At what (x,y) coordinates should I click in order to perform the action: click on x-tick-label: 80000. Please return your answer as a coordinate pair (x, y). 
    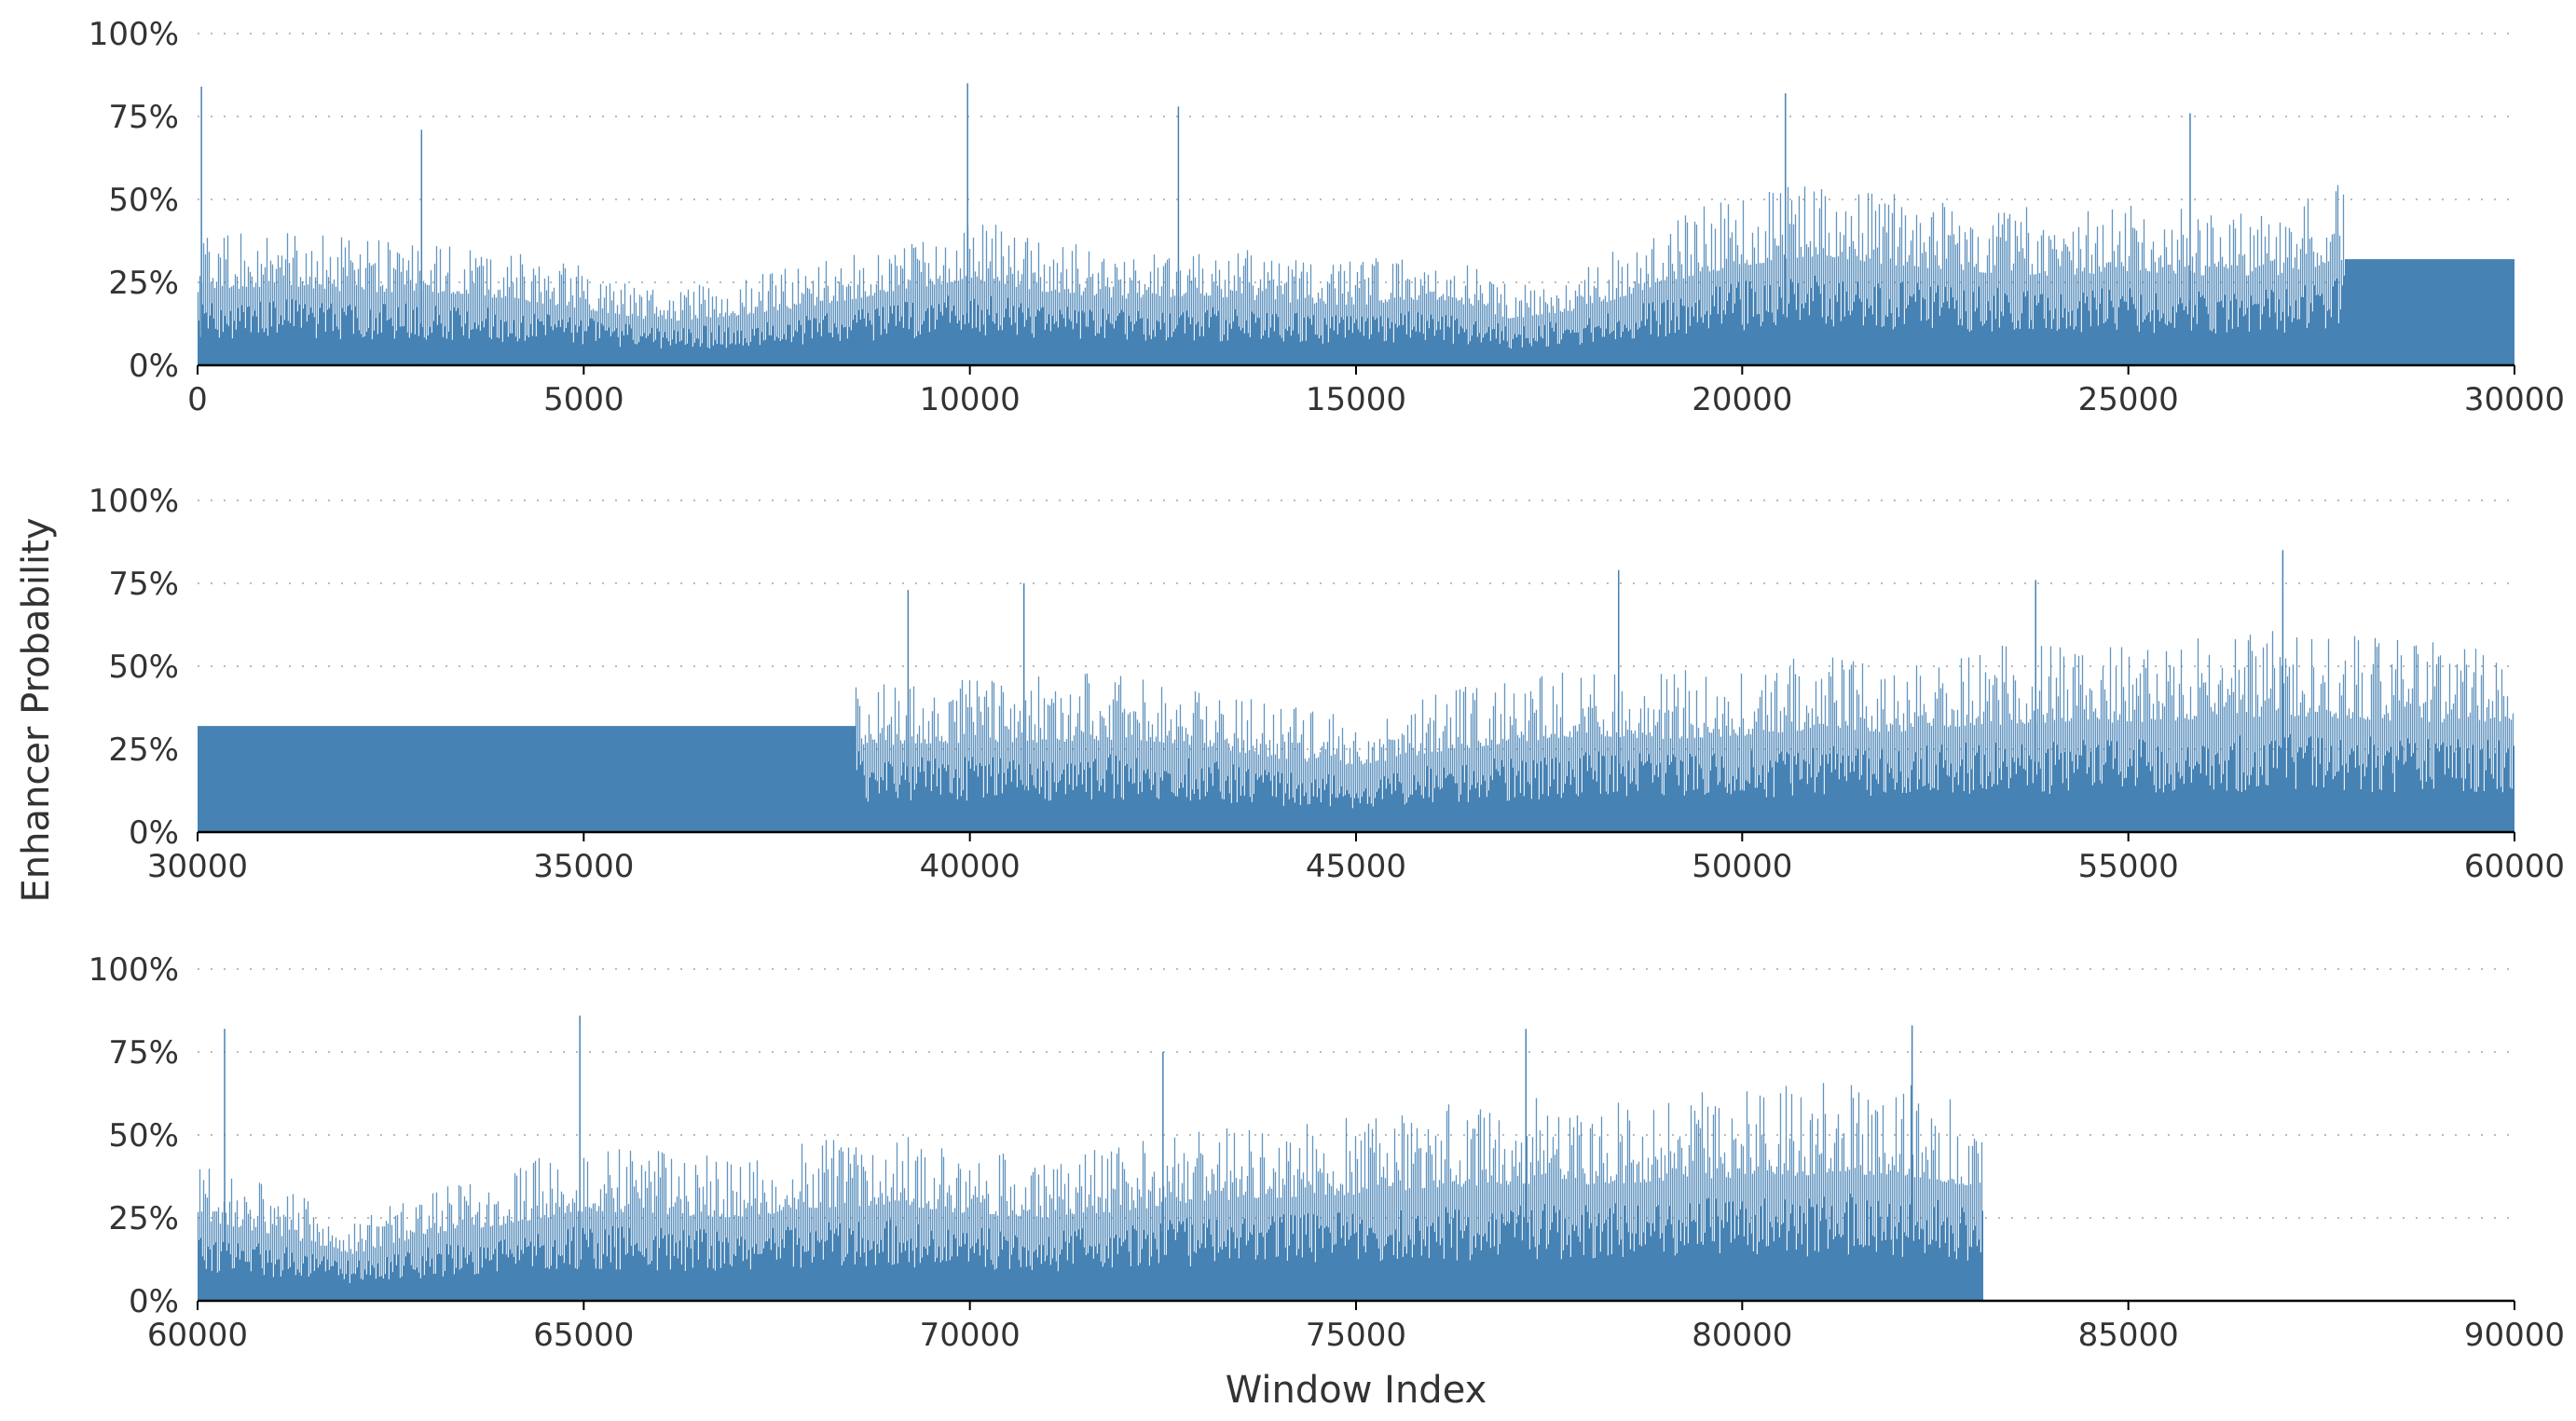
    Looking at the image, I should click on (1742, 1335).